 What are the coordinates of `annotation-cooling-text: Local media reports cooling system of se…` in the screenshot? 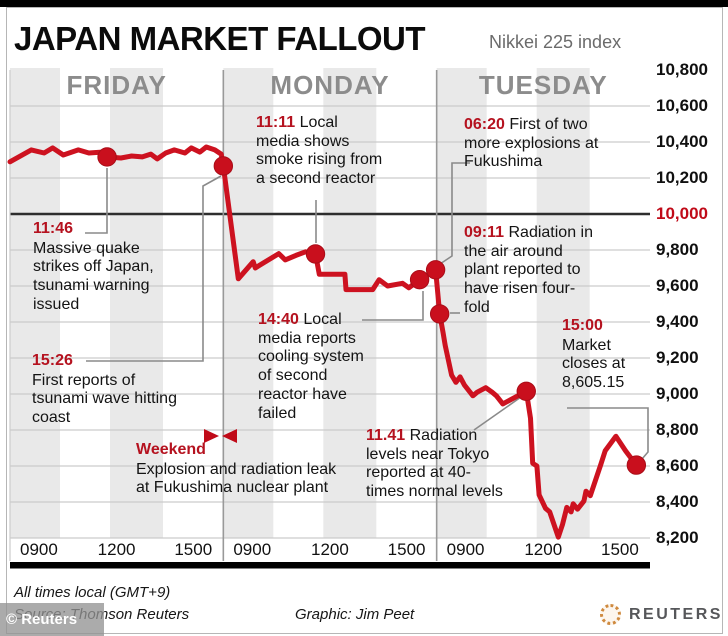 It's located at (311, 366).